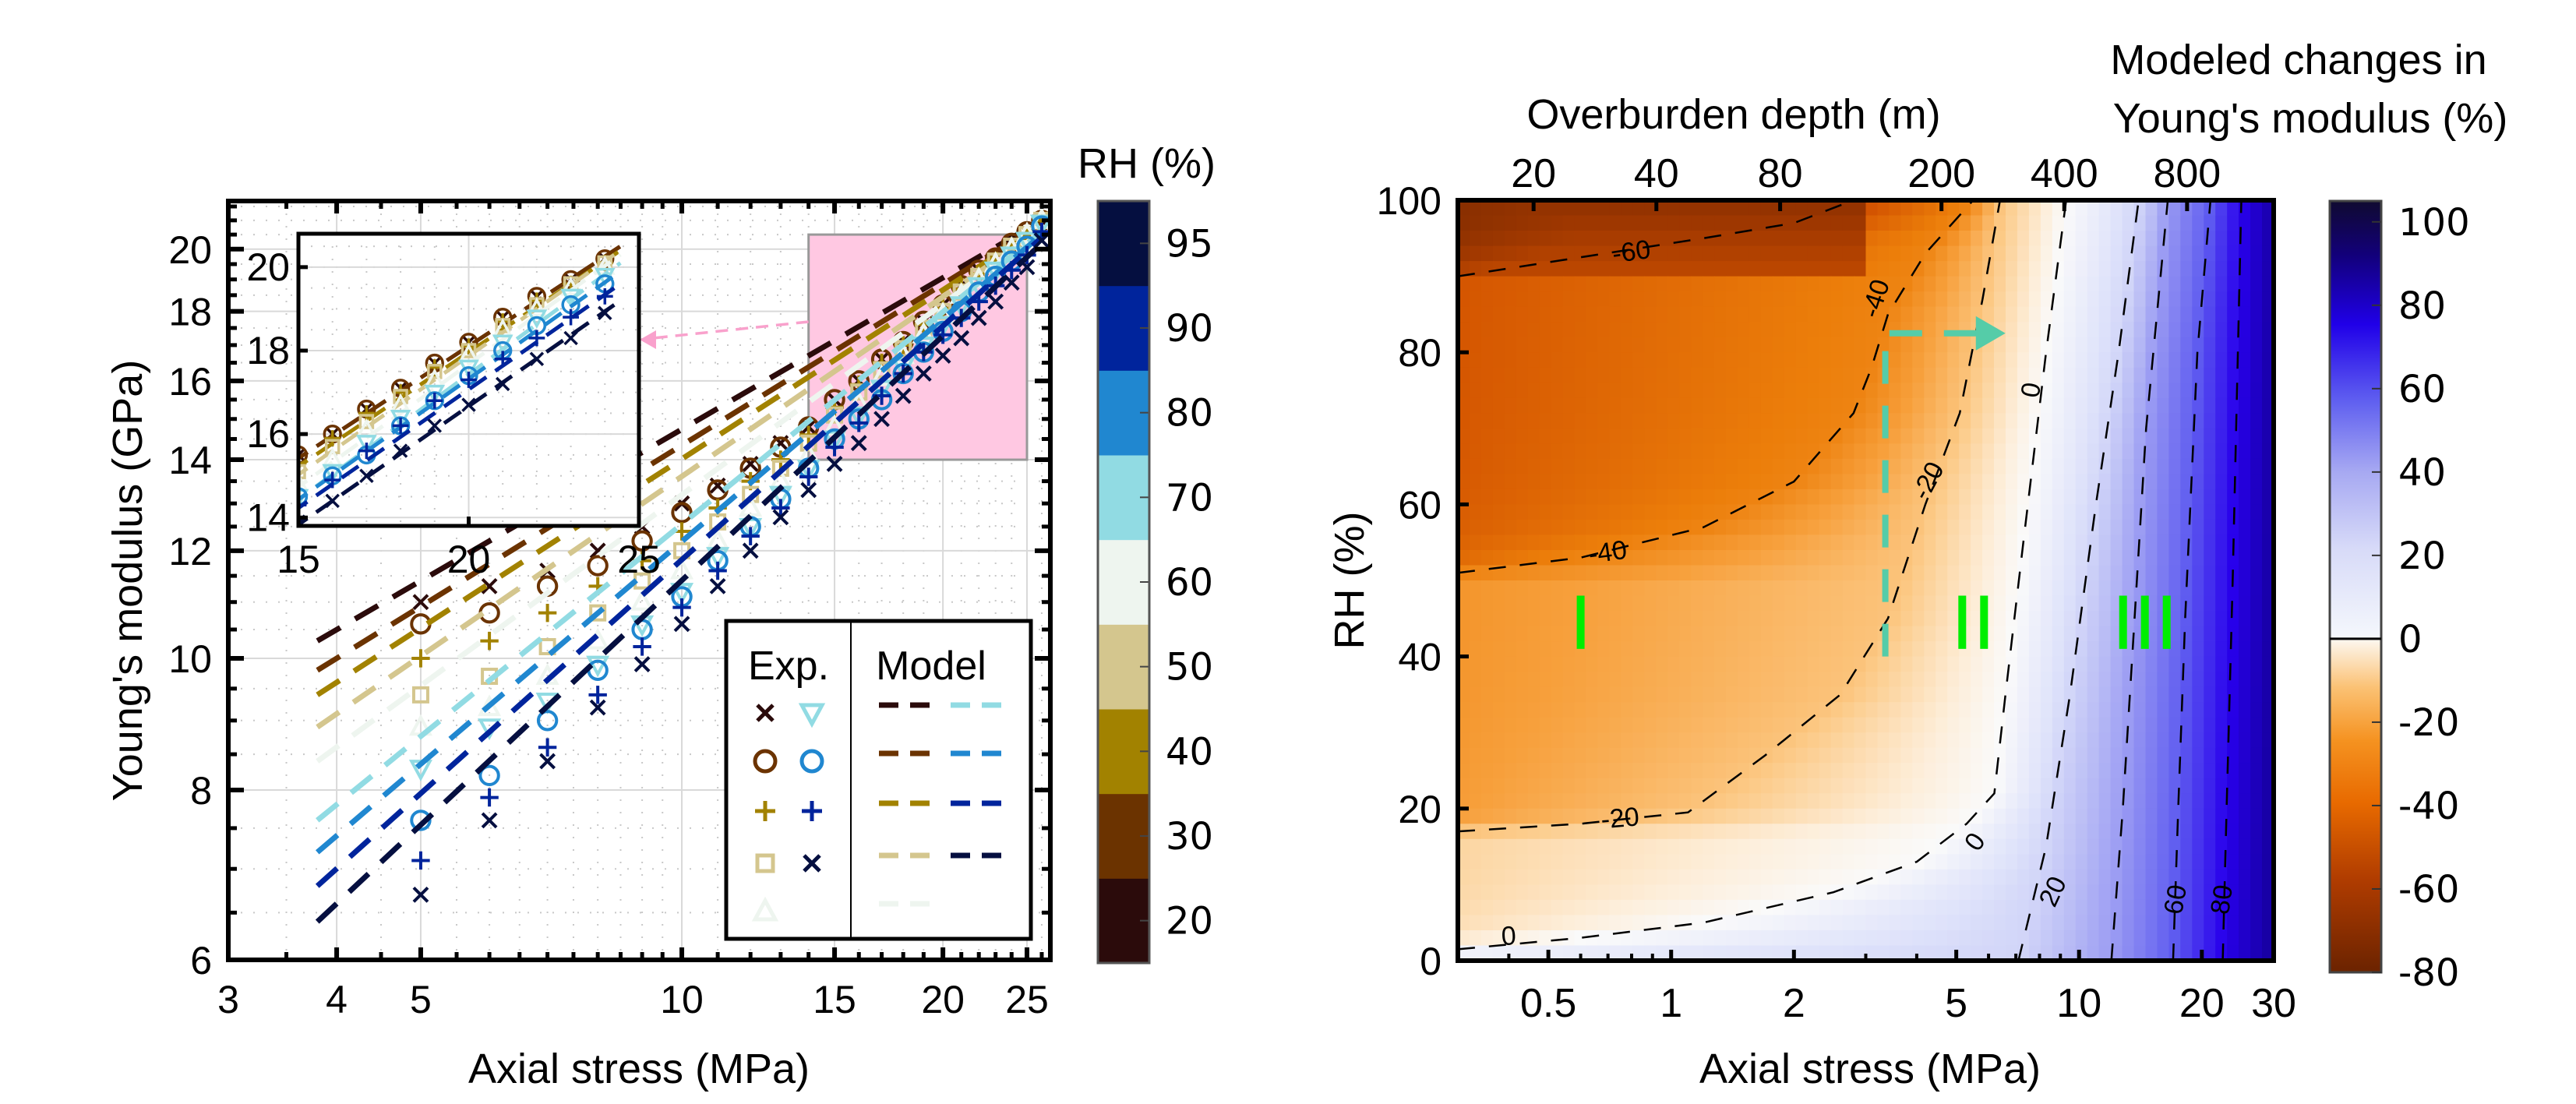  Describe the element at coordinates (2310, 119) in the screenshot. I see `change-colorbar-title-line2: Young's modulus (%)` at that location.